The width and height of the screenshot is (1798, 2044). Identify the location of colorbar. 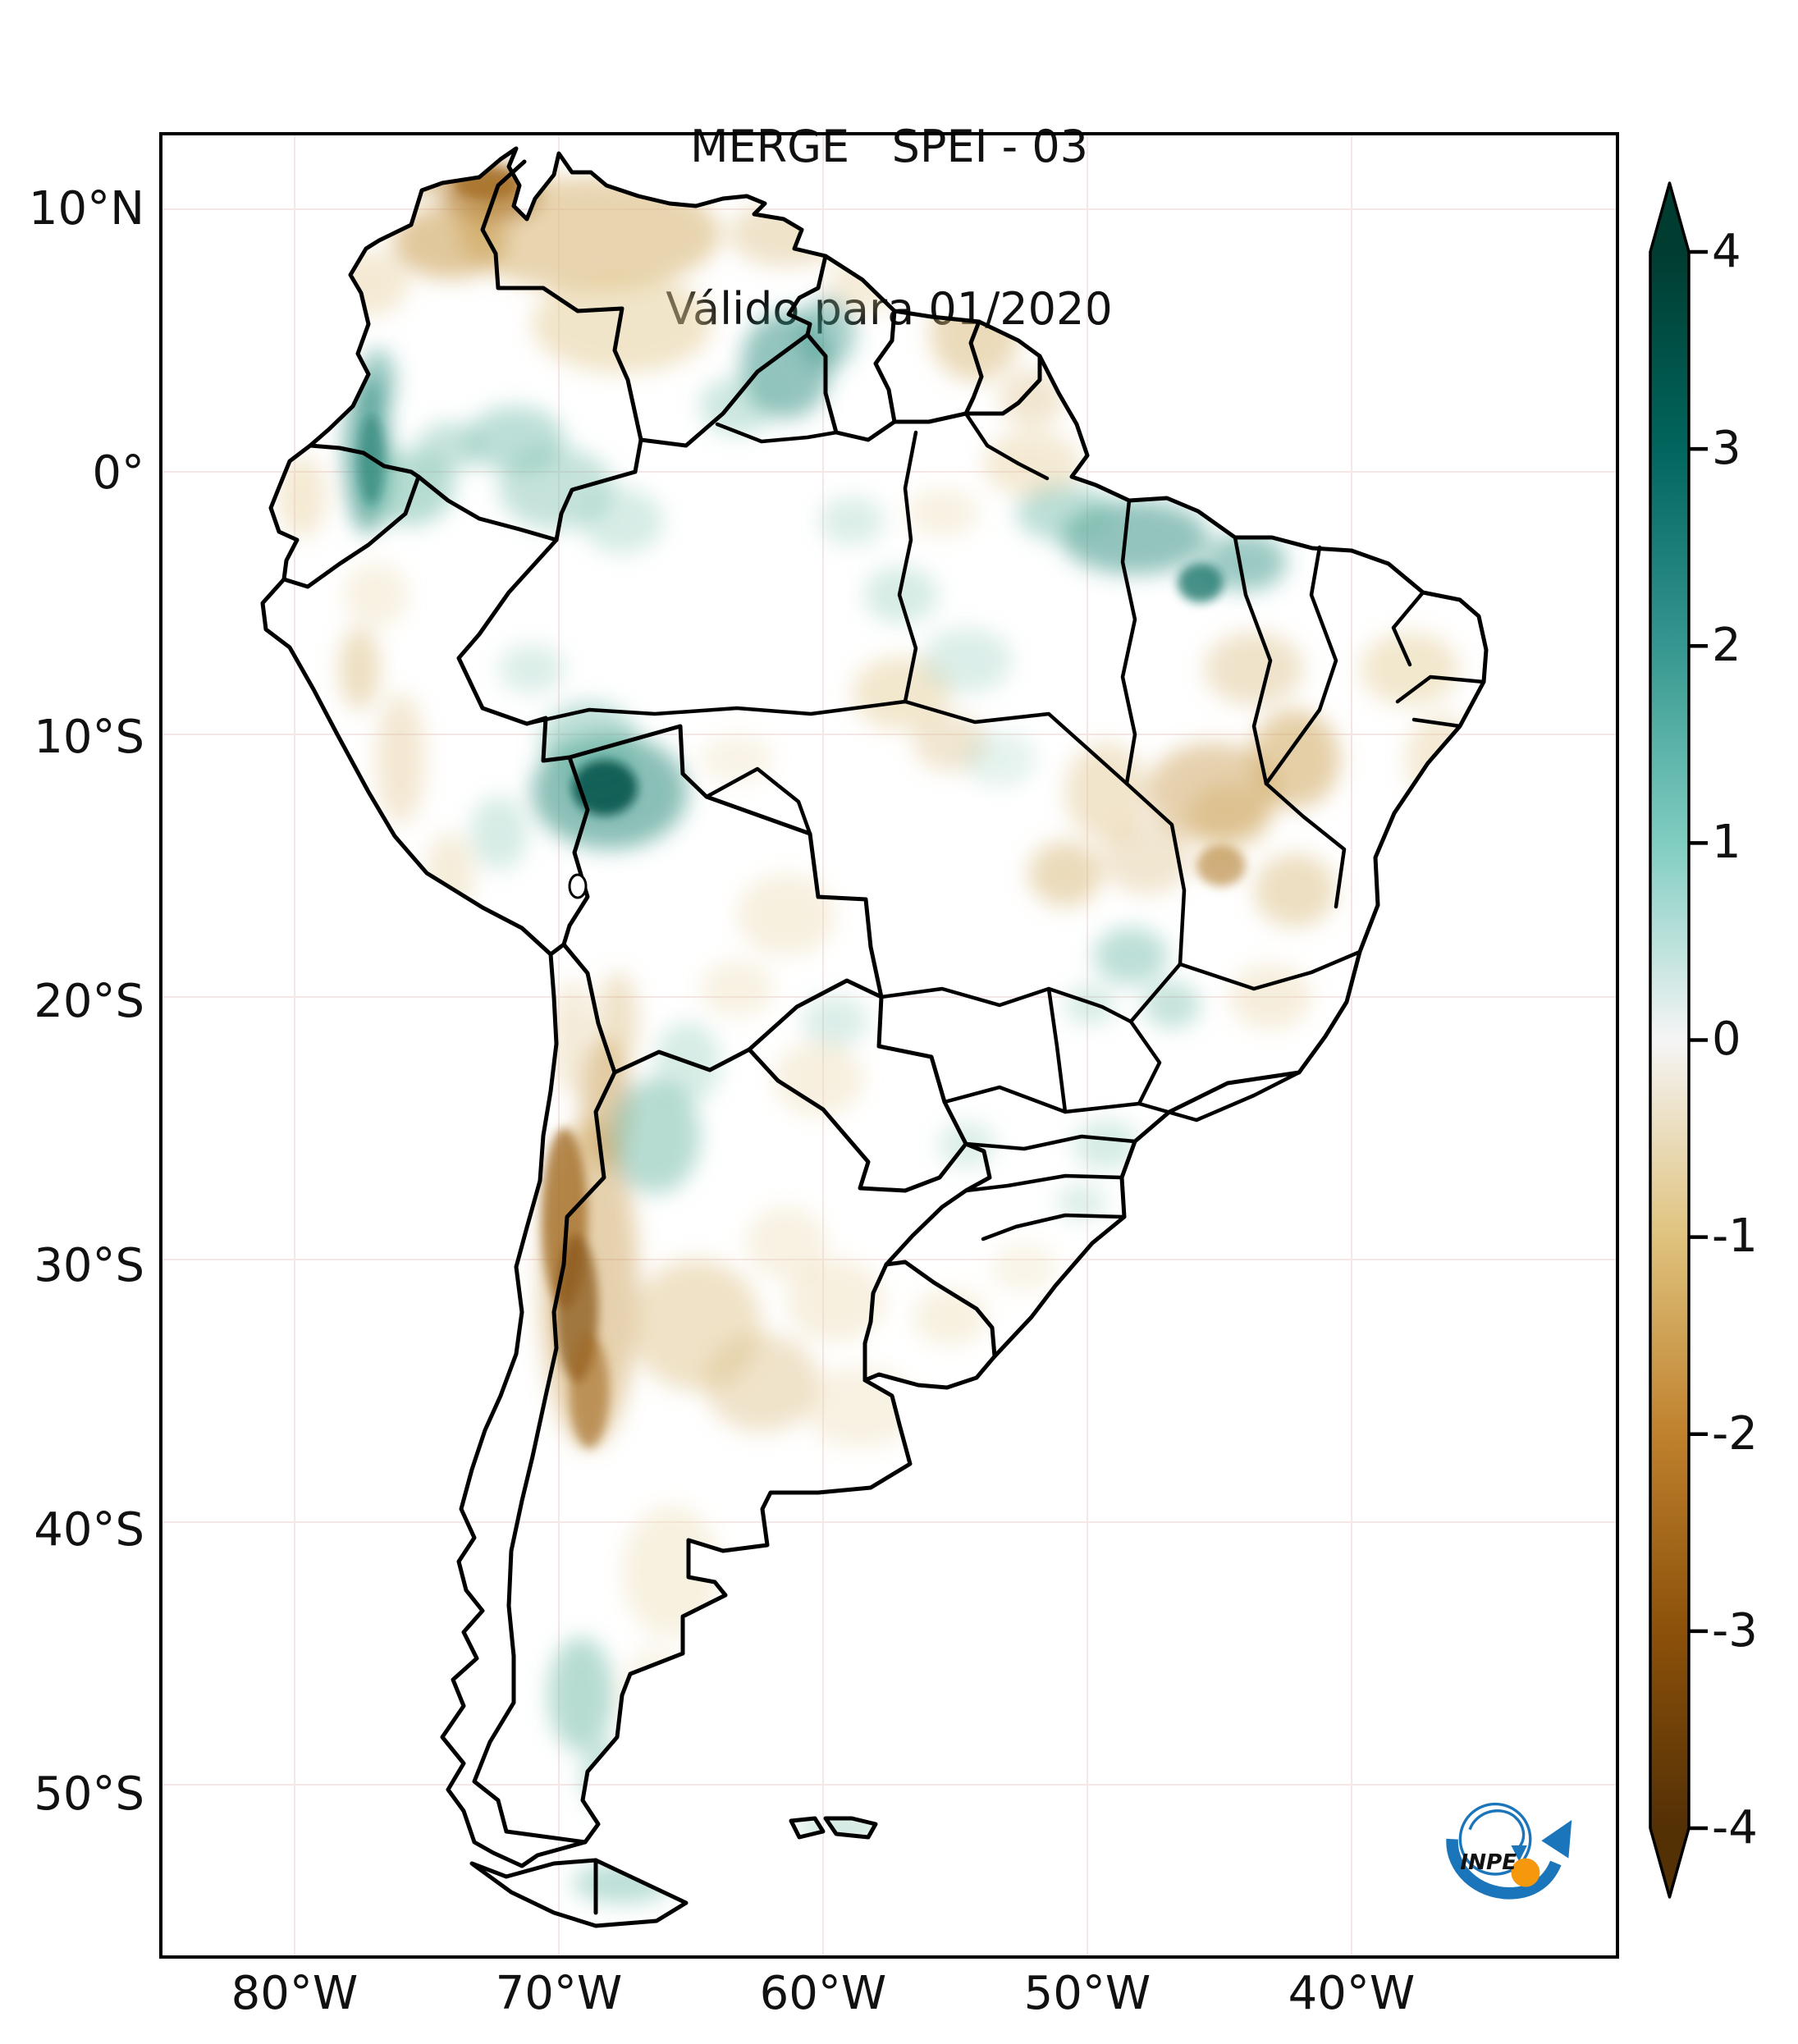
(1678, 1040).